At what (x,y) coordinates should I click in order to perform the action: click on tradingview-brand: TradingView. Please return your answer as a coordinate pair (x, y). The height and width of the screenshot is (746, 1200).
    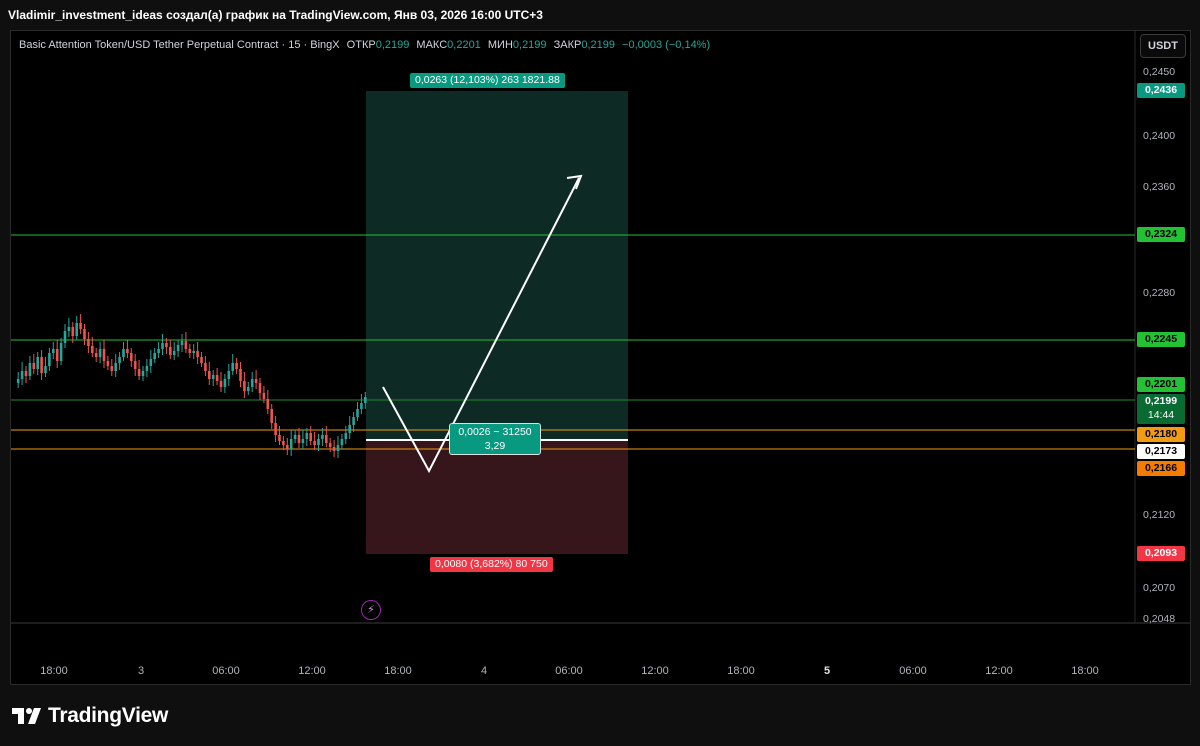
    Looking at the image, I should click on (89, 716).